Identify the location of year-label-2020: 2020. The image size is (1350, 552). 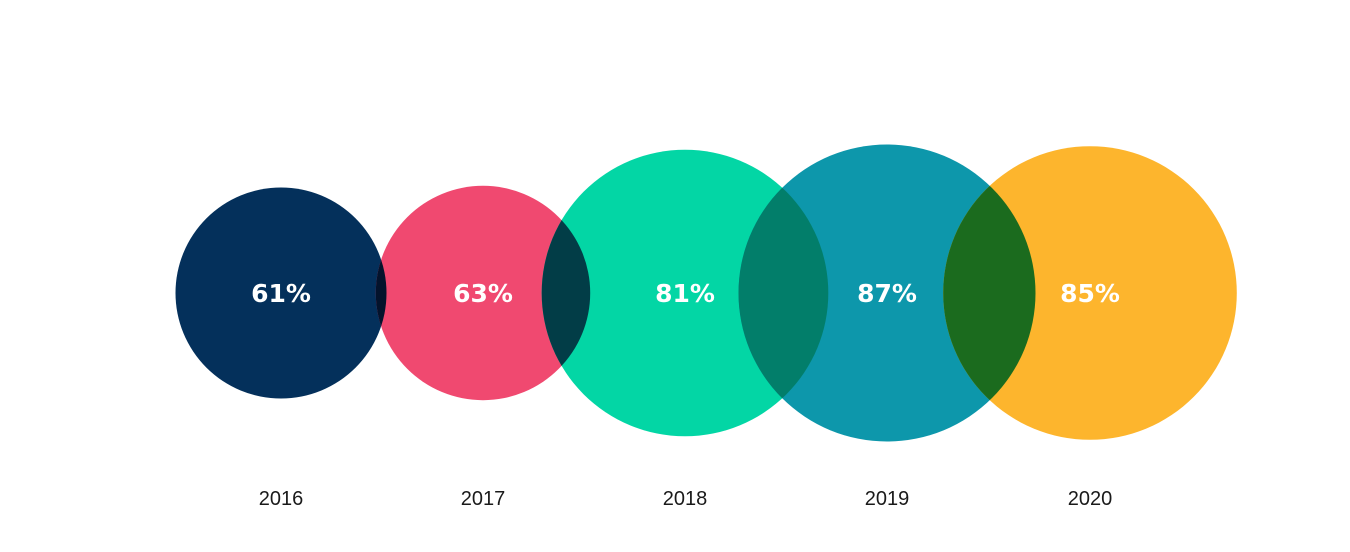
(1090, 499).